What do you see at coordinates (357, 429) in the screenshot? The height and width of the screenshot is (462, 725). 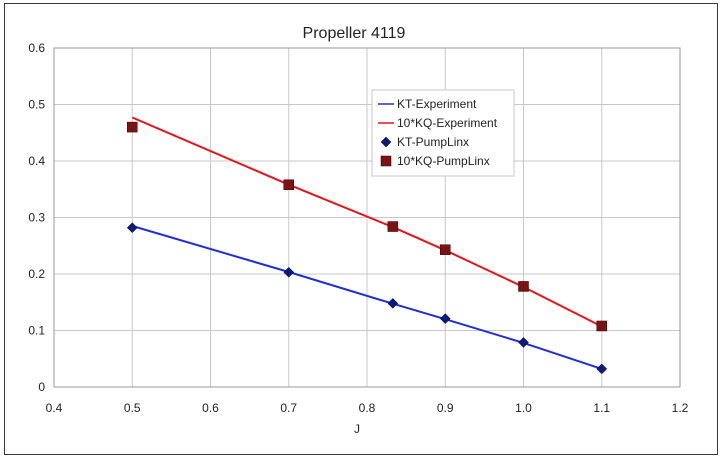 I see `x-axis-label: J` at bounding box center [357, 429].